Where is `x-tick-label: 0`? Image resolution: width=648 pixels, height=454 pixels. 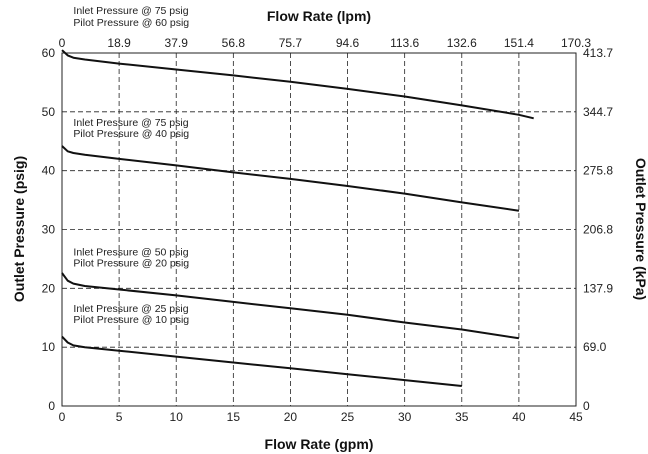
x-tick-label: 0 is located at coordinates (62, 417).